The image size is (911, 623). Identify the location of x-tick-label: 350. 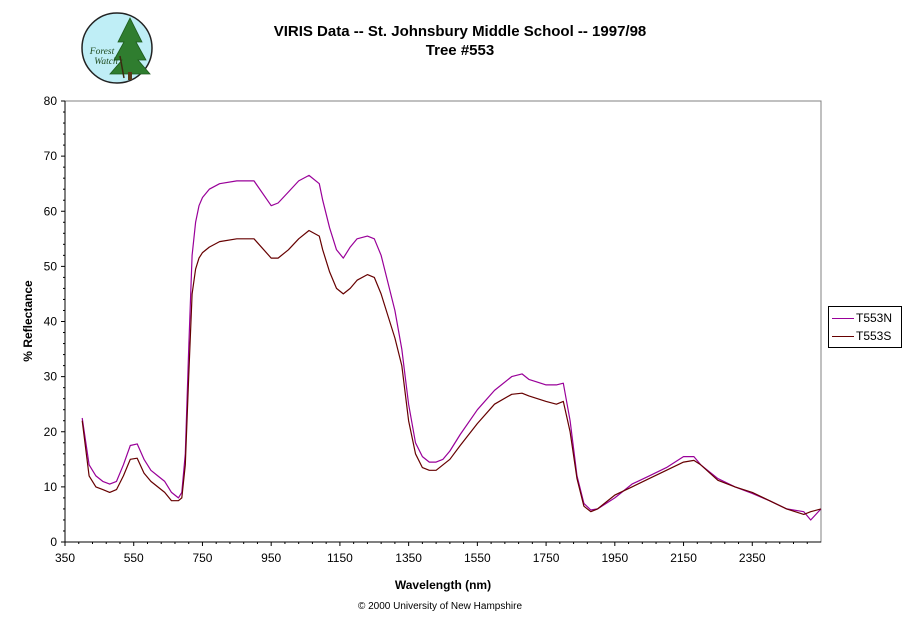
(65, 558).